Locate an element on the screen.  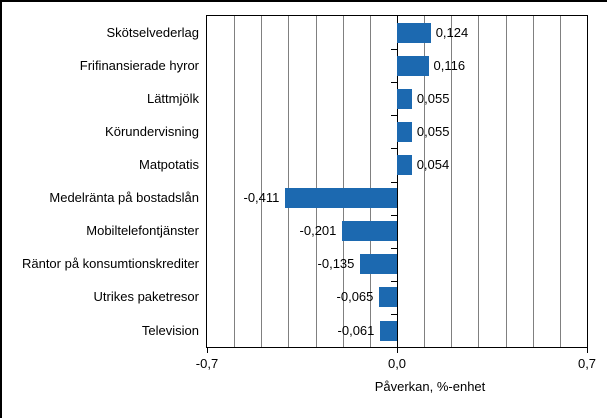
category-label: Television is located at coordinates (170, 330).